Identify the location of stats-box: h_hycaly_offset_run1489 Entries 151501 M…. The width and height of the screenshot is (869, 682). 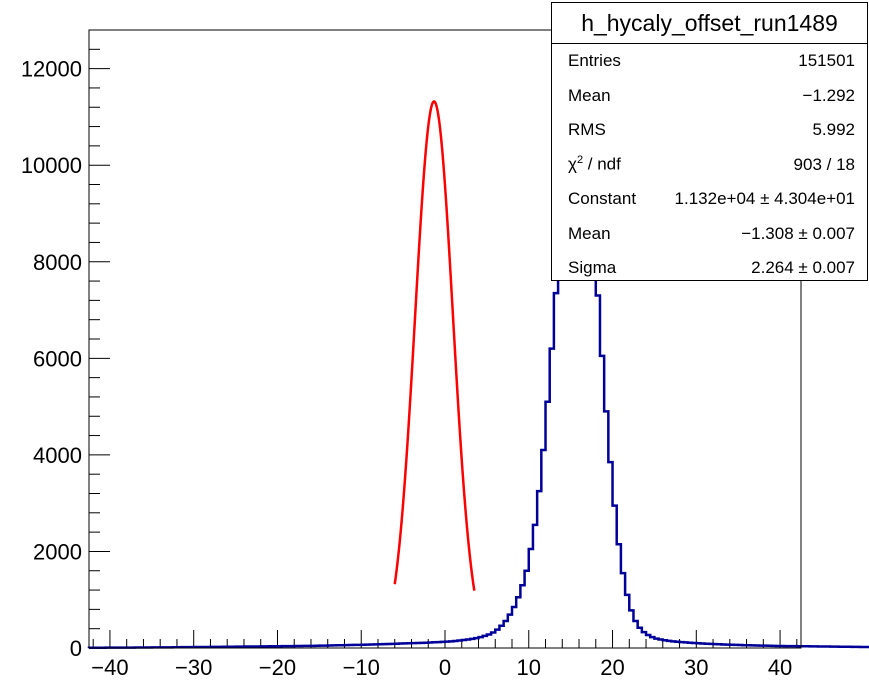
(709, 141).